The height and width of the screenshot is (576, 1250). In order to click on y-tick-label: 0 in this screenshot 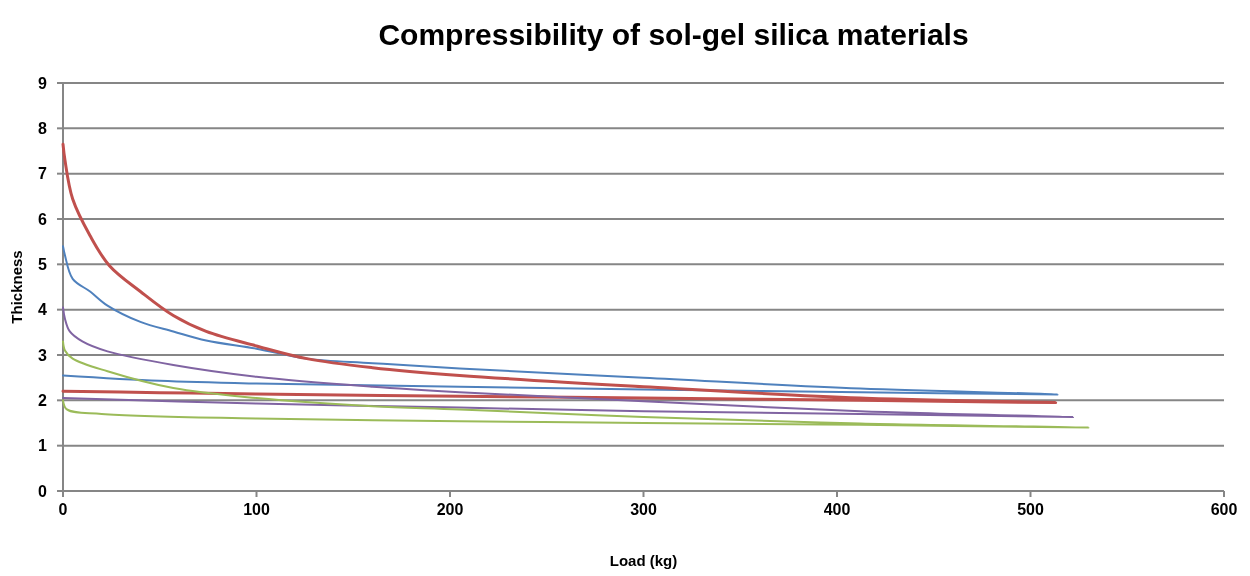, I will do `click(43, 491)`.